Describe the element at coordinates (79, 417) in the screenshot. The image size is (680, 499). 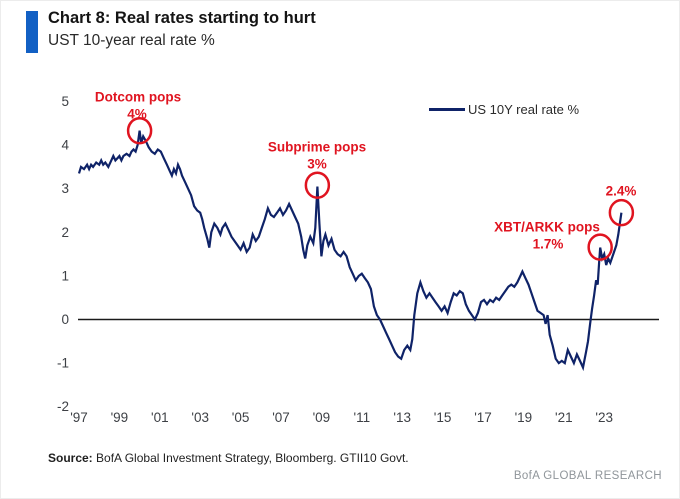
I see `x-tick-label: '97` at that location.